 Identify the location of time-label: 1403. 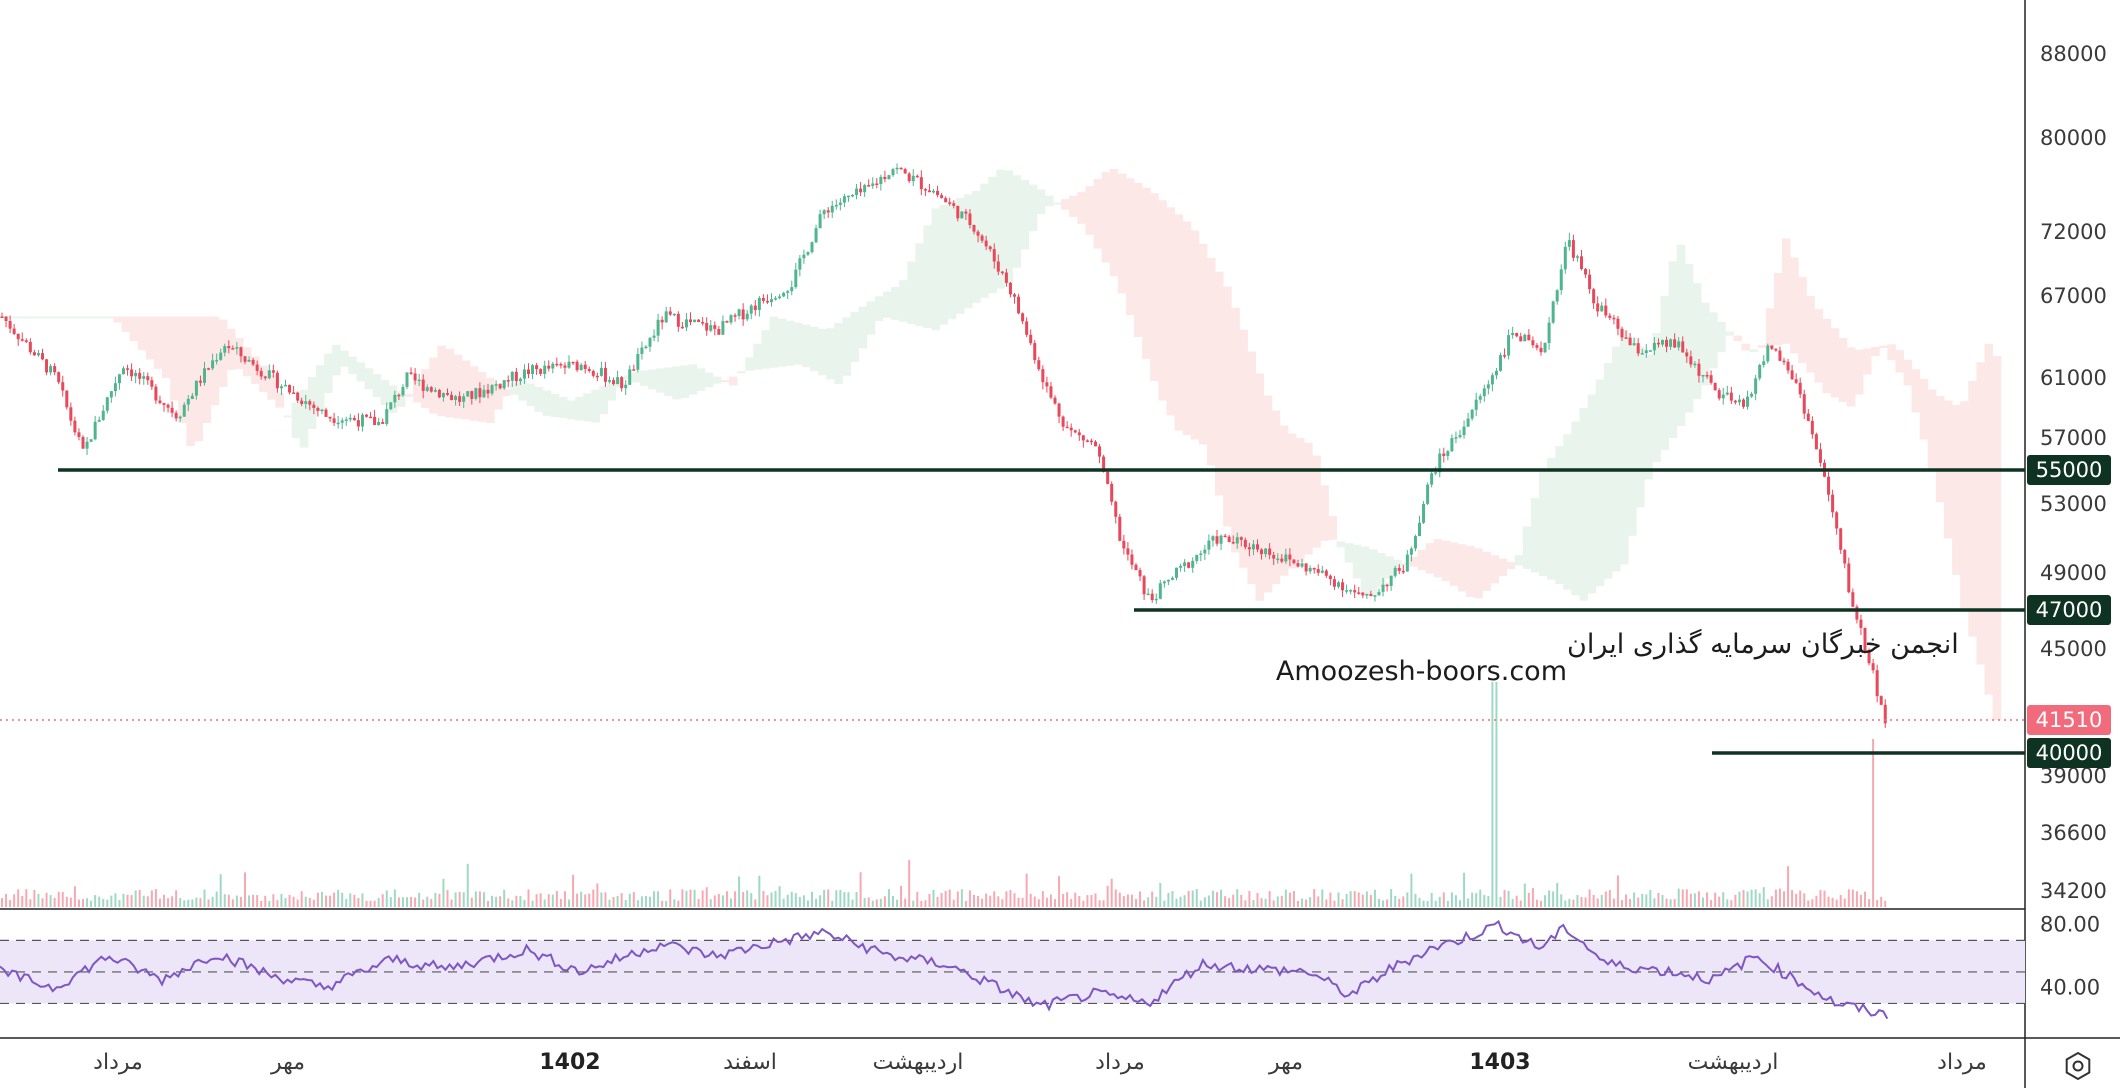
(1499, 1062).